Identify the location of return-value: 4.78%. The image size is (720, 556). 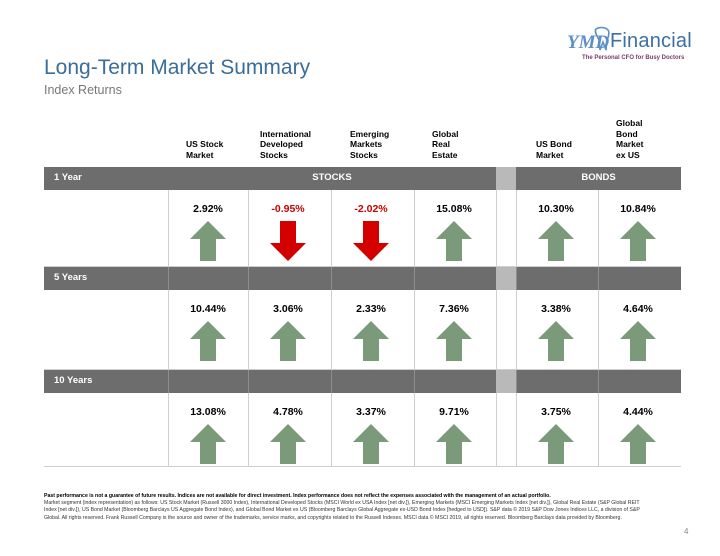
(288, 412).